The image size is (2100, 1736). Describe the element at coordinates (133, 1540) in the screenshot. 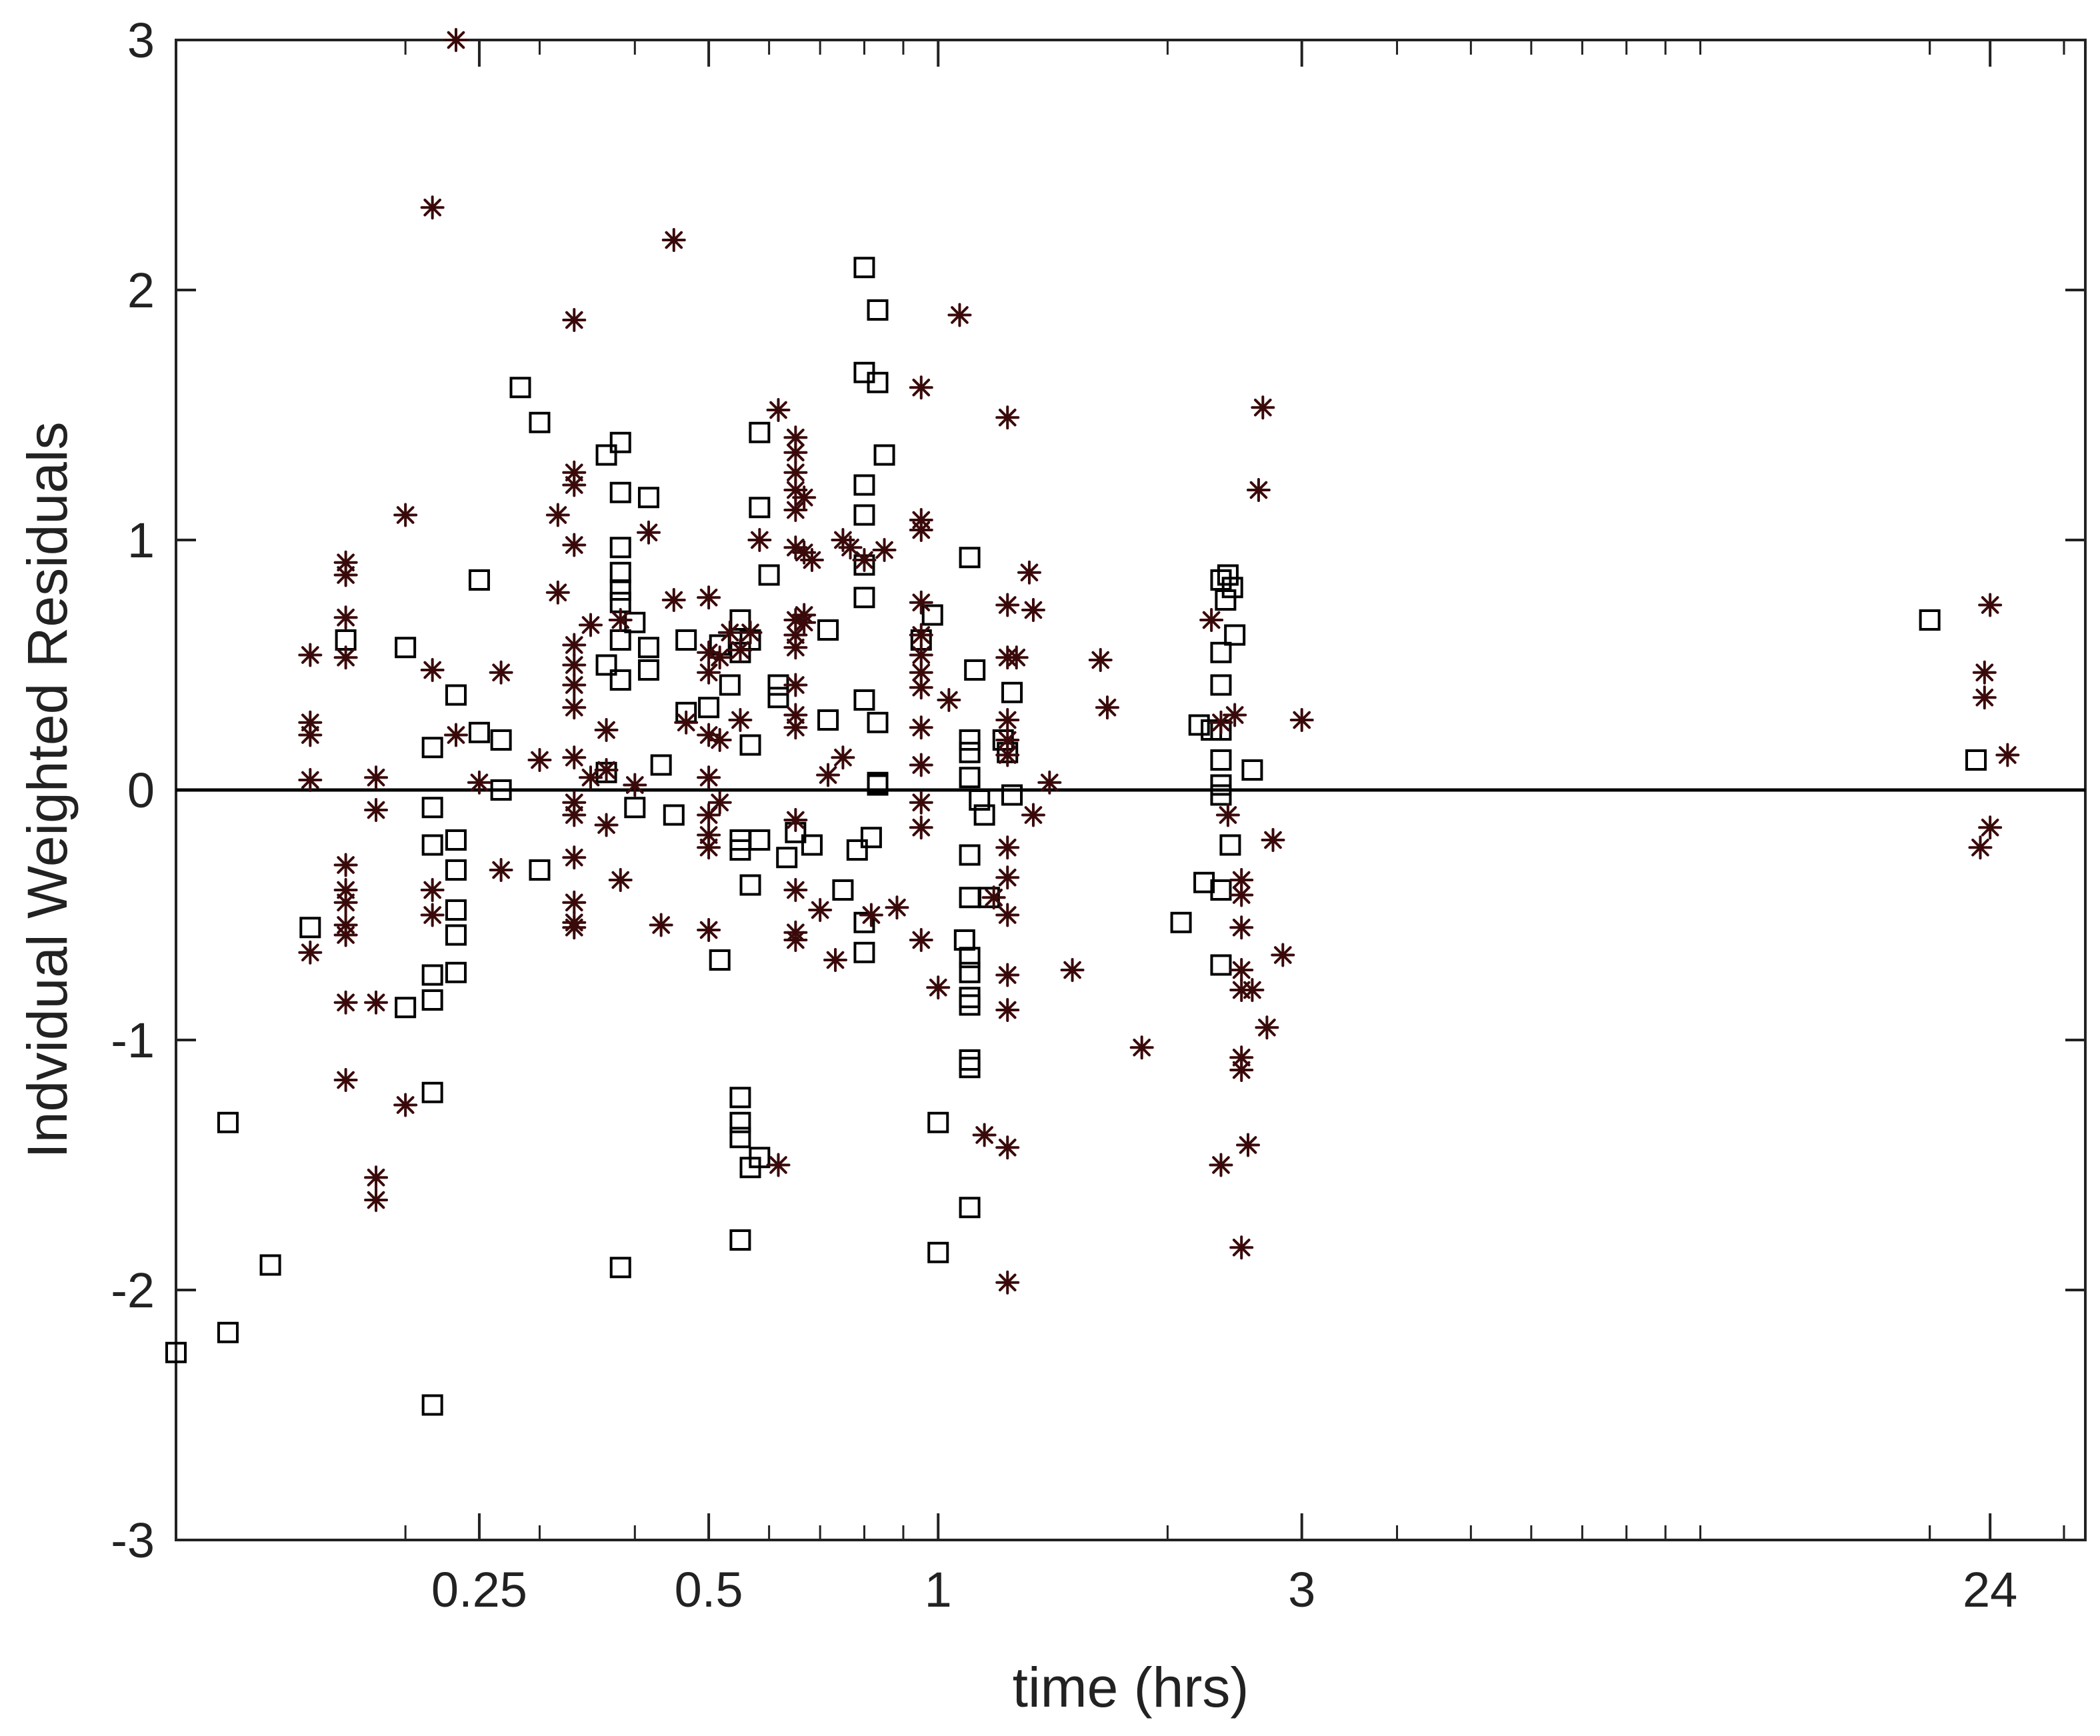

I see `y-tick-label: -3` at that location.